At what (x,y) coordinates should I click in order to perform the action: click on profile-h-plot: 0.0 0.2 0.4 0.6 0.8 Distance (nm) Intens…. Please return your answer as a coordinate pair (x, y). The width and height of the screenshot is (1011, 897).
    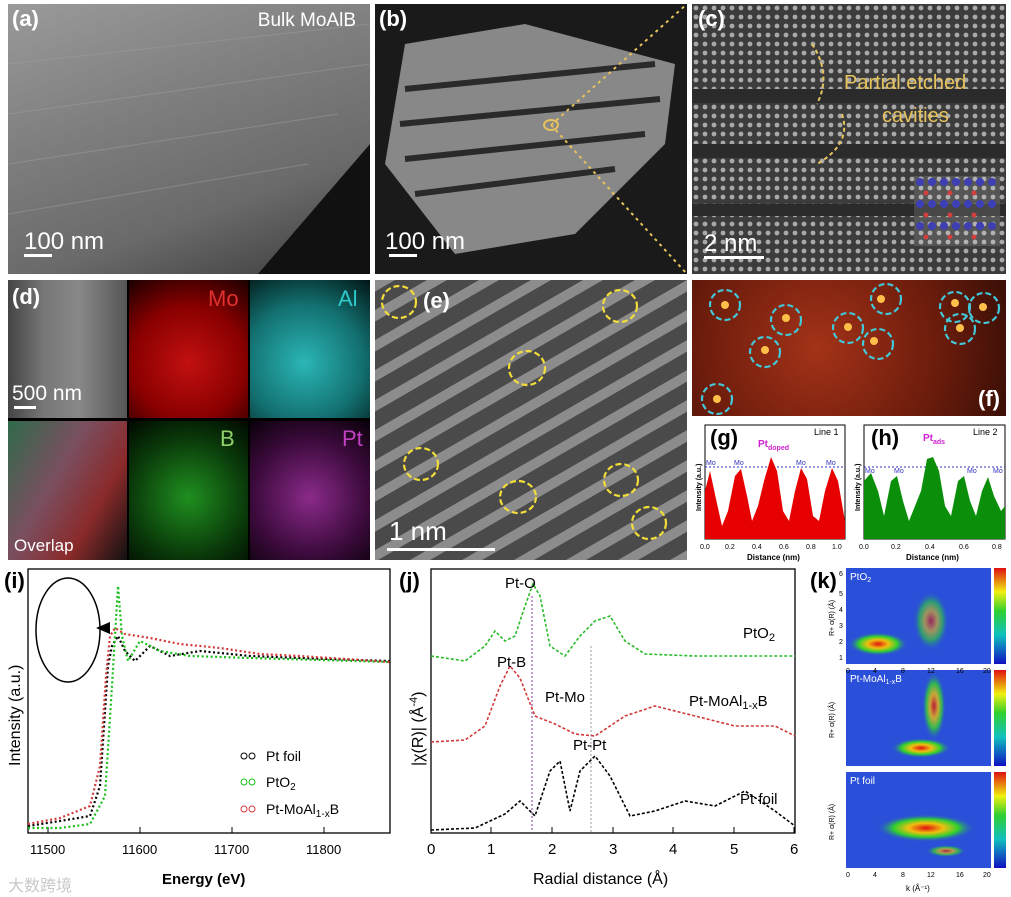
    Looking at the image, I should click on (930, 493).